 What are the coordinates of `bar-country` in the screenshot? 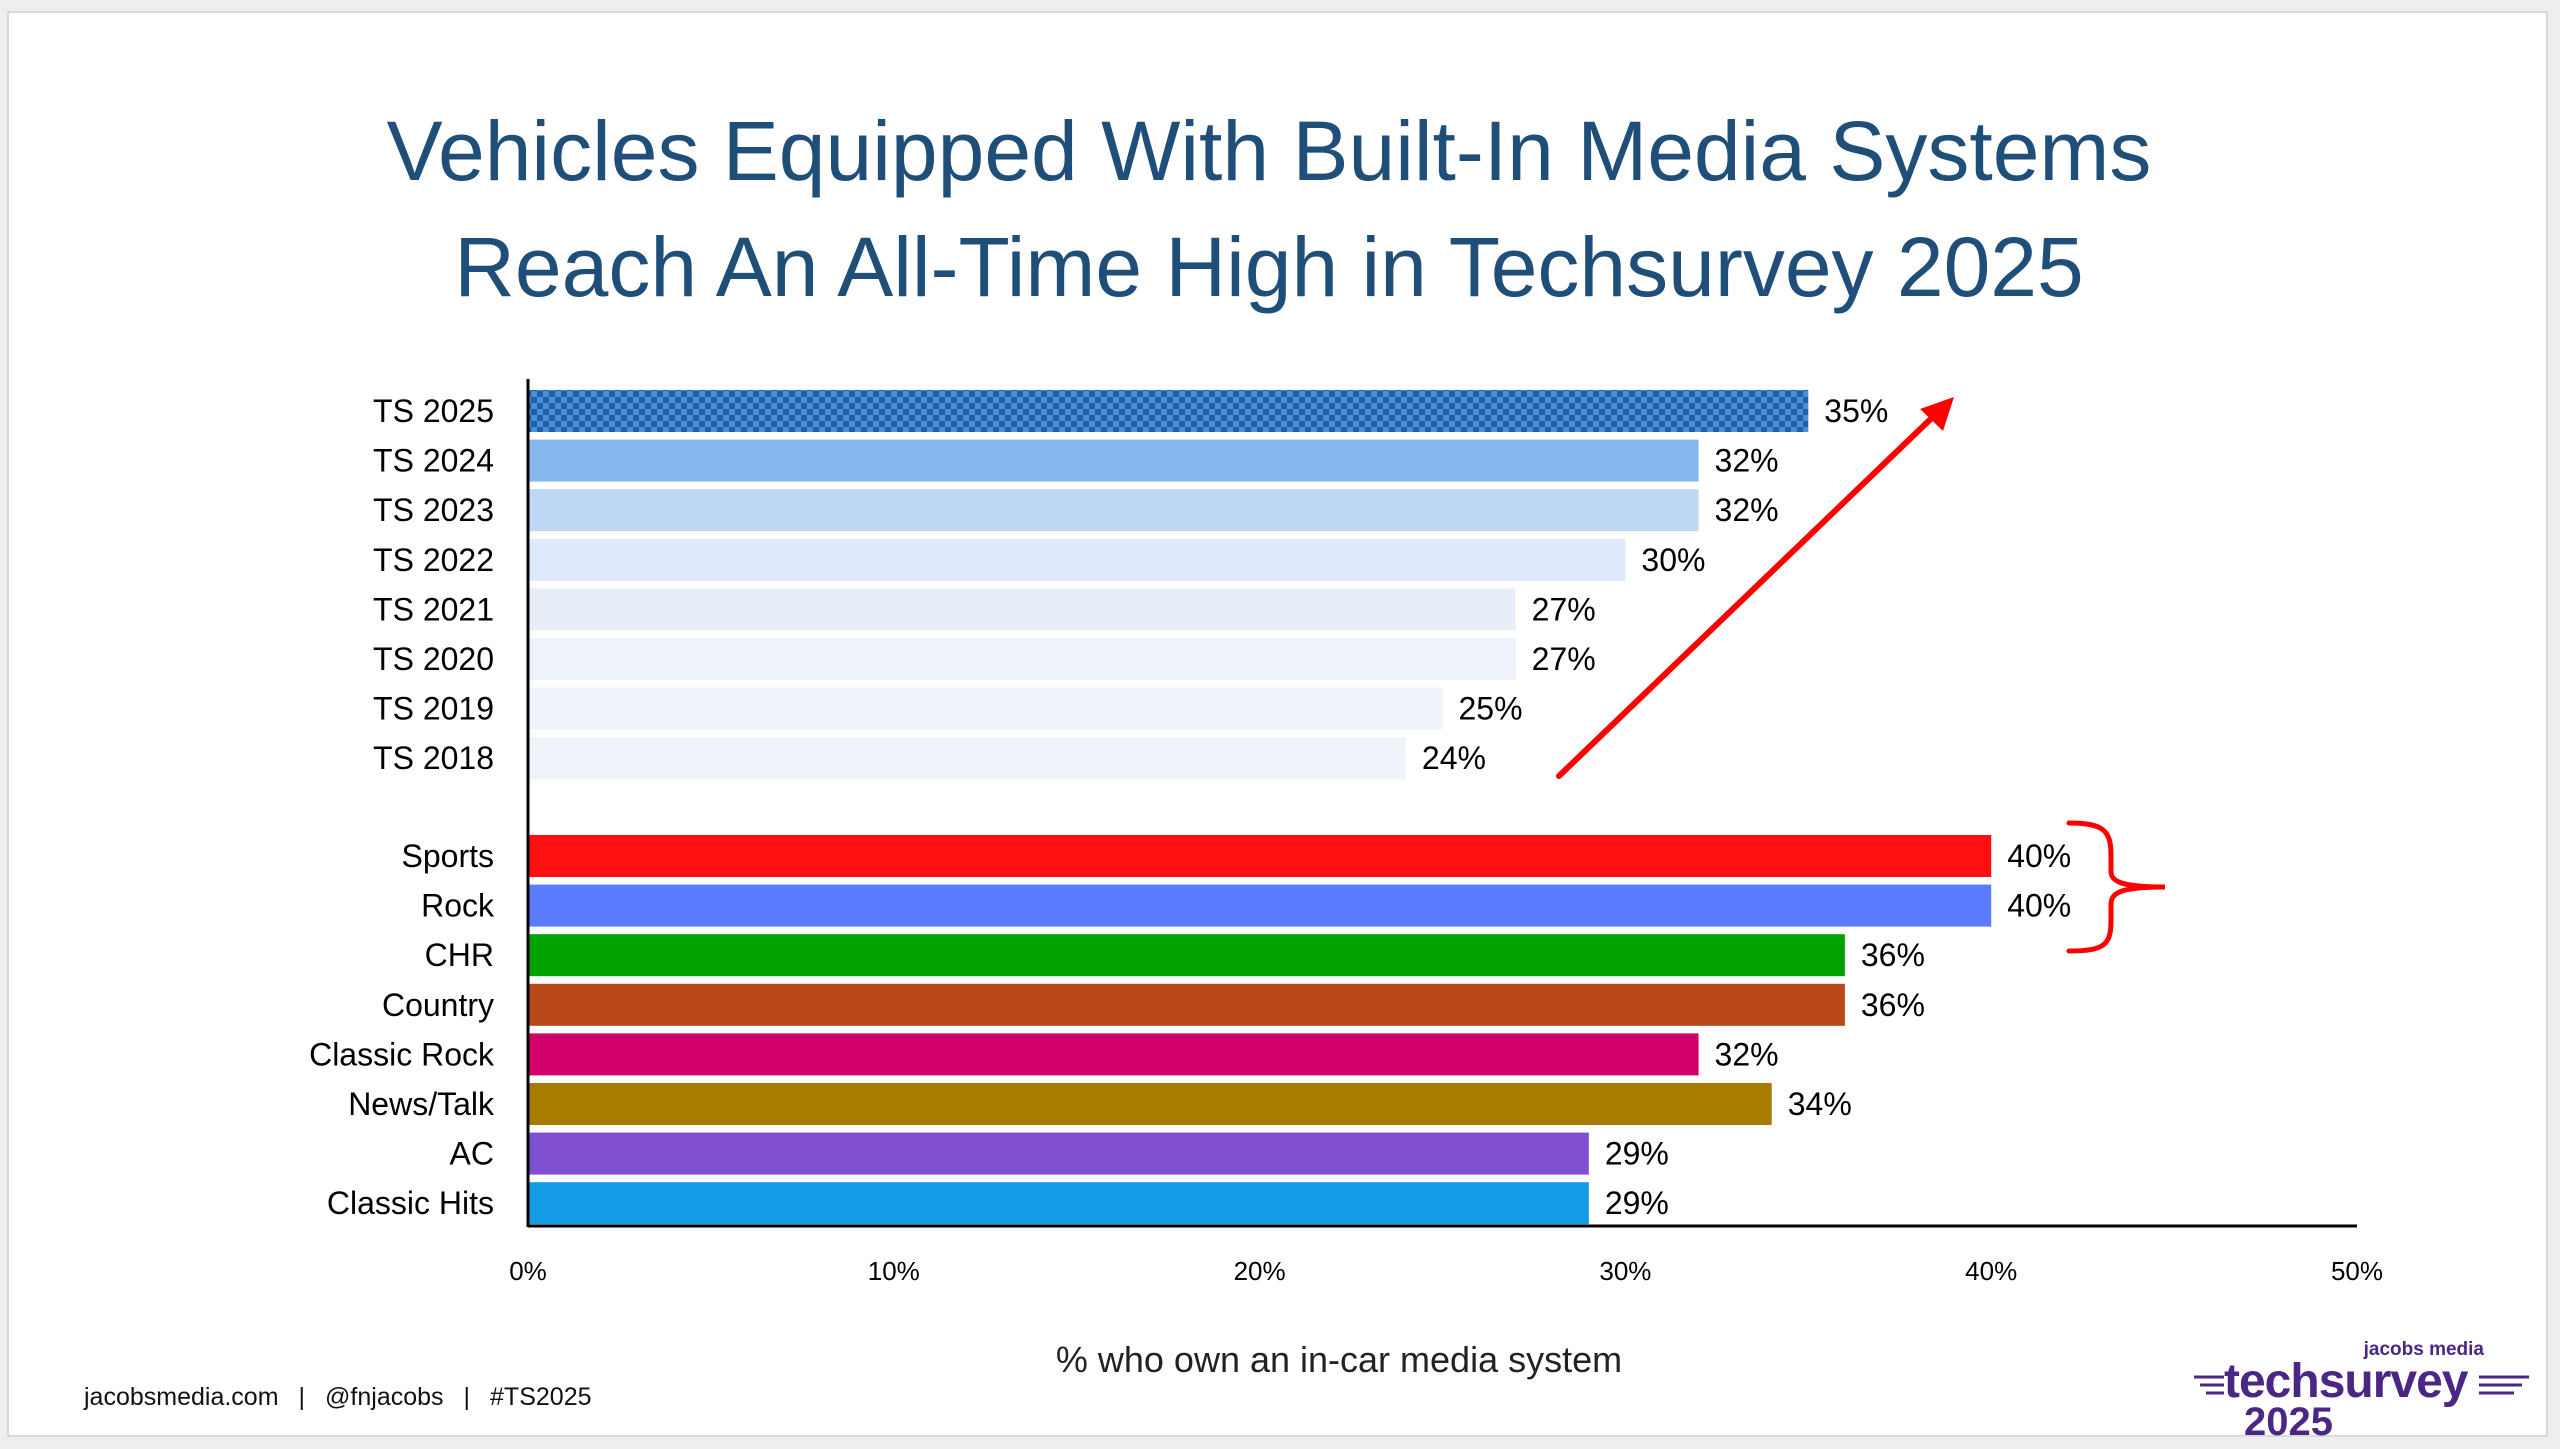 It's located at (1186, 1004).